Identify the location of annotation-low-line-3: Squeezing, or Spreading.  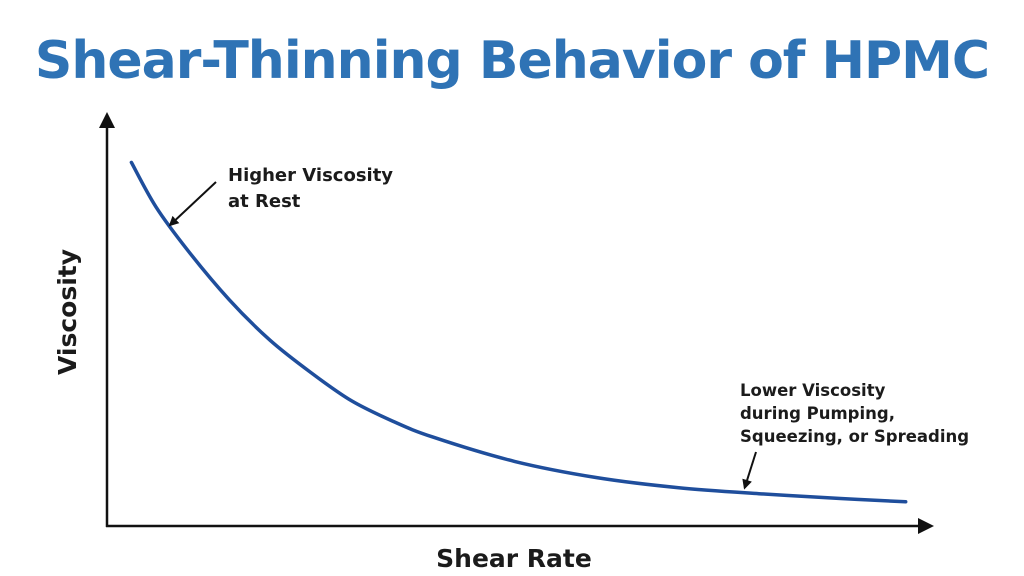
(854, 436).